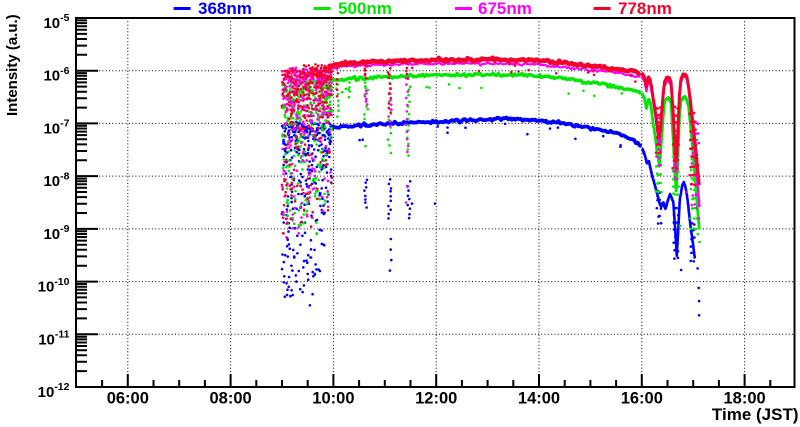  I want to click on svg-text: 08:00, so click(230, 399).